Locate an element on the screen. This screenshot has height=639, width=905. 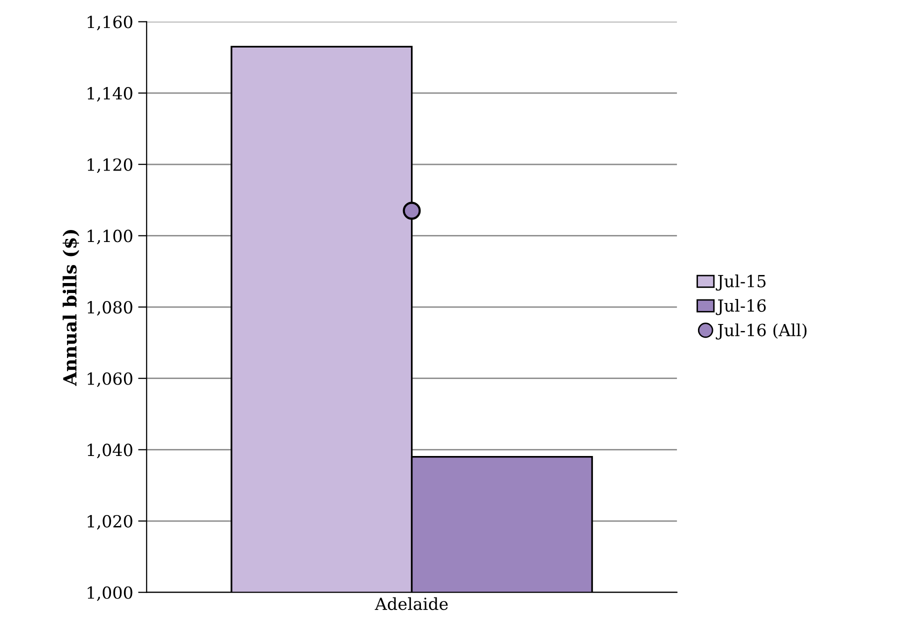
legend-label: Jul-16 is located at coordinates (741, 307).